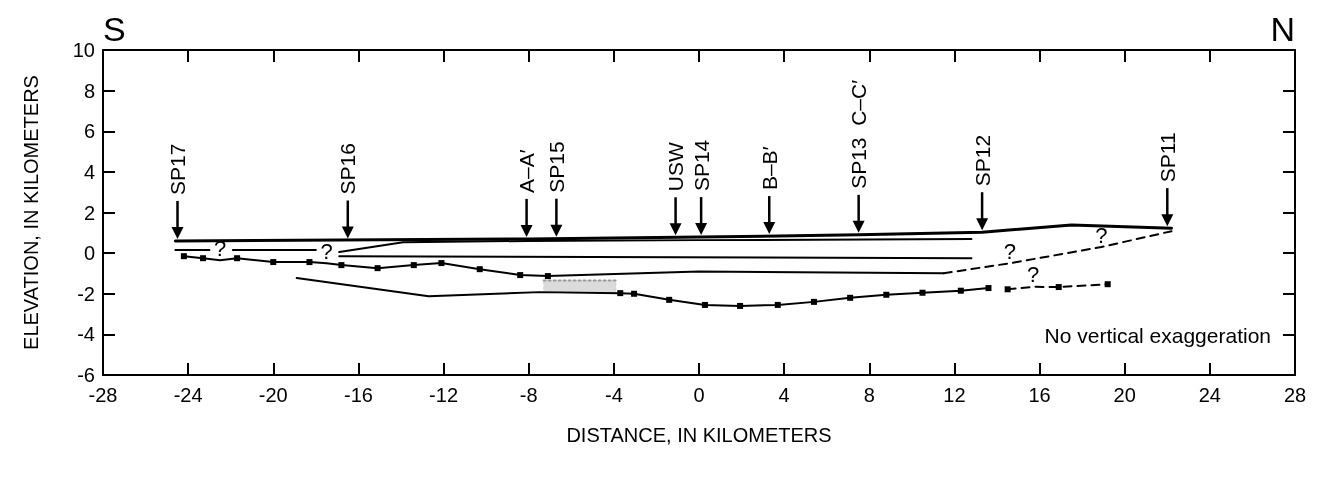 The width and height of the screenshot is (1321, 485). Describe the element at coordinates (699, 435) in the screenshot. I see `x-axis-title: DISTANCE, IN KILOMETERS` at that location.